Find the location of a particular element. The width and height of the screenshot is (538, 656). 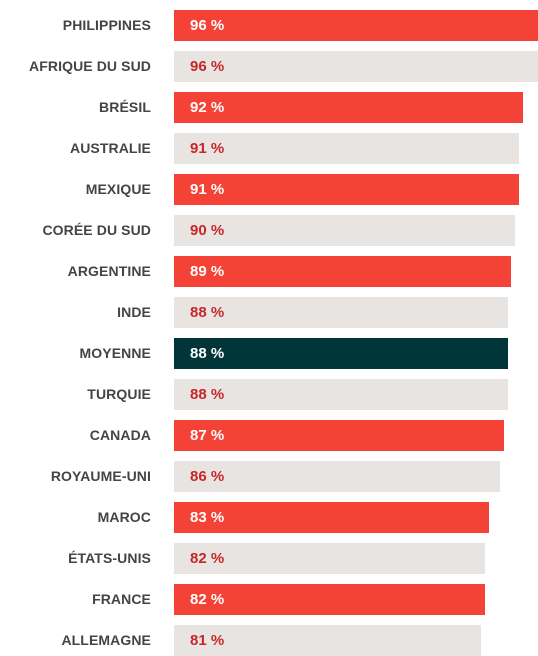

bar-row: PHILIPPINES 96 % is located at coordinates (269, 25).